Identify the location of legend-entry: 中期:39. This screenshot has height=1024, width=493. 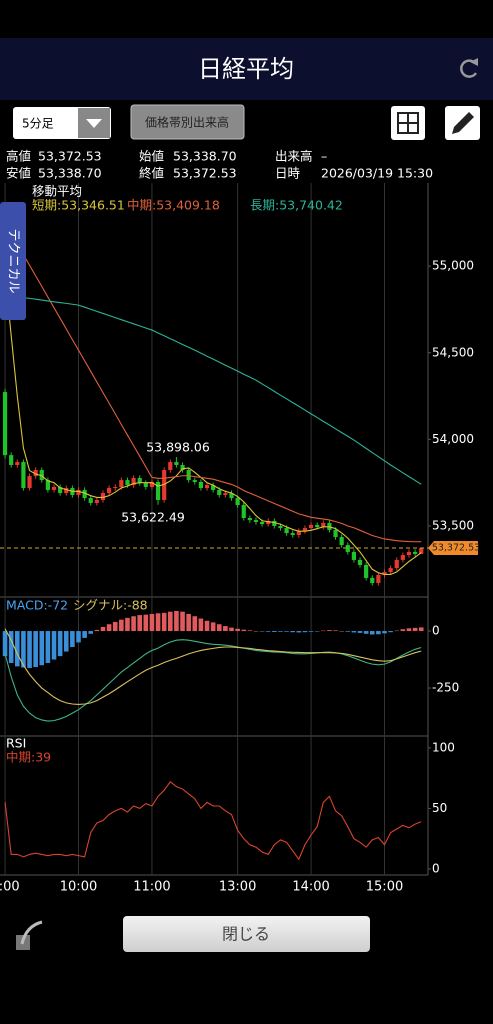
(28, 757).